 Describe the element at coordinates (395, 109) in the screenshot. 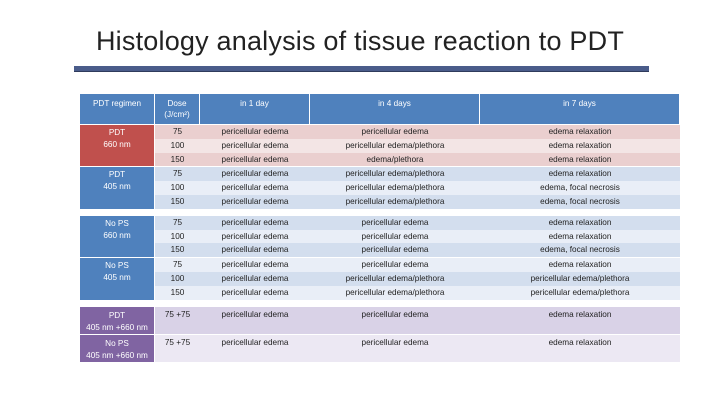

I see `header-day4: in 4 days` at that location.